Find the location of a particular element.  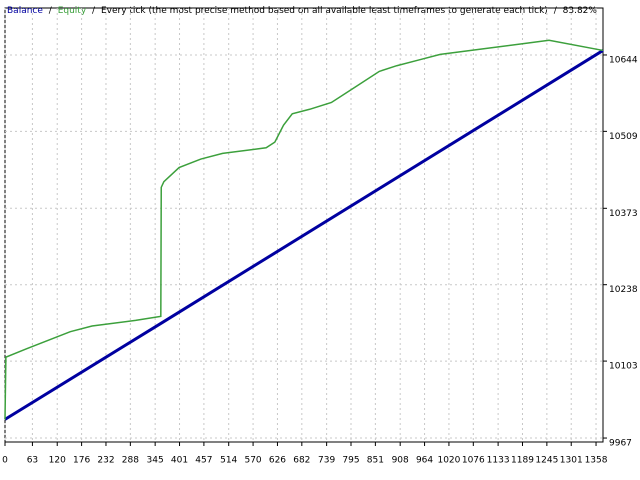

quality: 83.82% is located at coordinates (580, 11).